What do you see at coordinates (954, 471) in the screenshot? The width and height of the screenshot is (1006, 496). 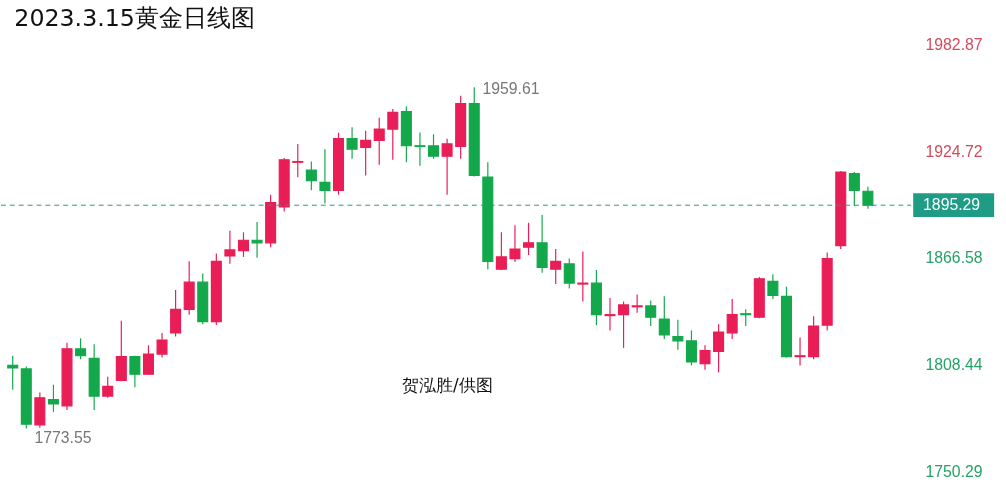 I see `y-tick-label: 1750.29` at bounding box center [954, 471].